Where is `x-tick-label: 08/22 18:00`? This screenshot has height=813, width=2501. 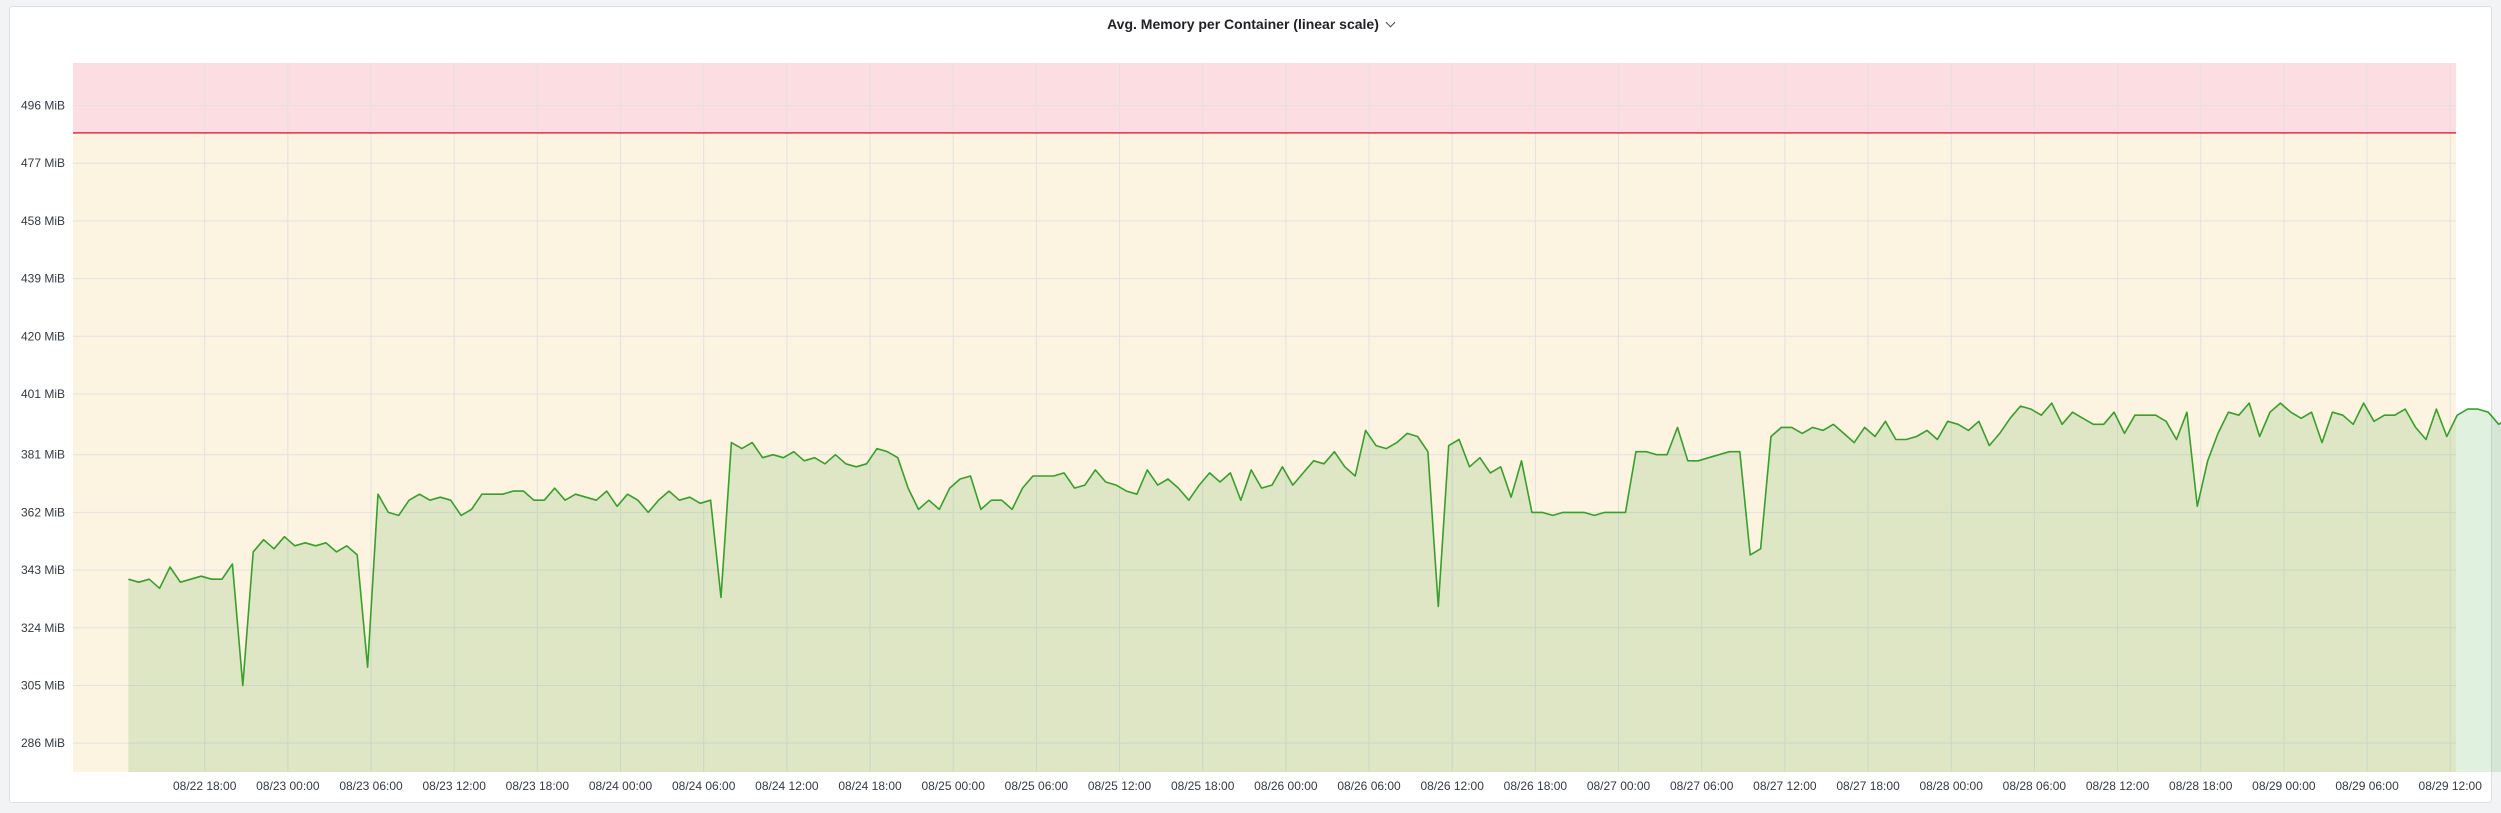
x-tick-label: 08/22 18:00 is located at coordinates (205, 786).